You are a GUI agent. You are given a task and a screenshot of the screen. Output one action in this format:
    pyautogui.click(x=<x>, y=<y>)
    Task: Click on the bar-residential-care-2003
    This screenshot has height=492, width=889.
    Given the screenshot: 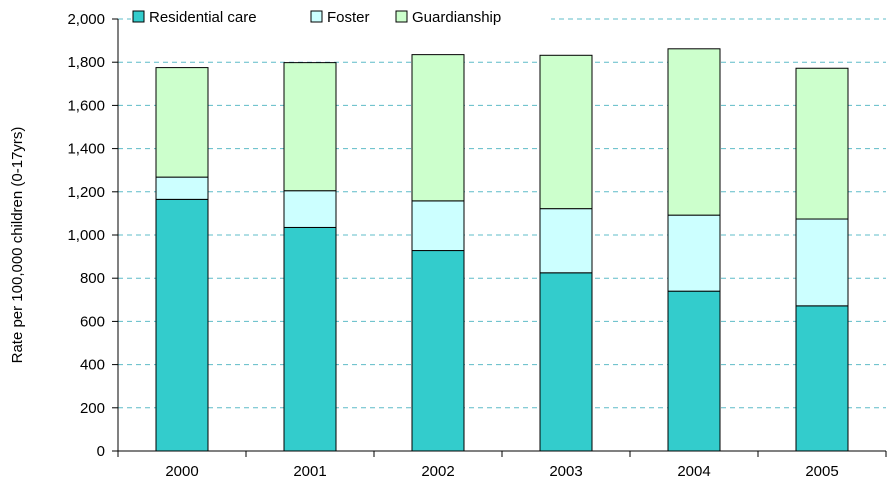 What is the action you would take?
    pyautogui.click(x=566, y=362)
    